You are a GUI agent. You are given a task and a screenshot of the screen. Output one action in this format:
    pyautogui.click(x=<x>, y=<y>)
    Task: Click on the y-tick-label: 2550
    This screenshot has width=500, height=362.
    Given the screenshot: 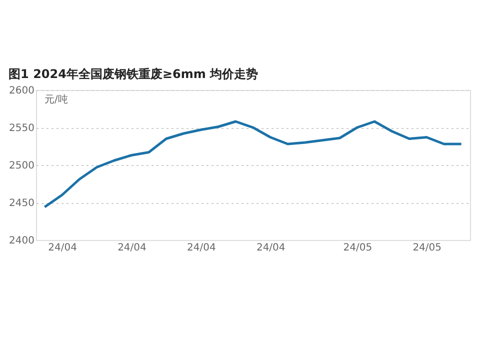 What is the action you would take?
    pyautogui.click(x=21, y=128)
    